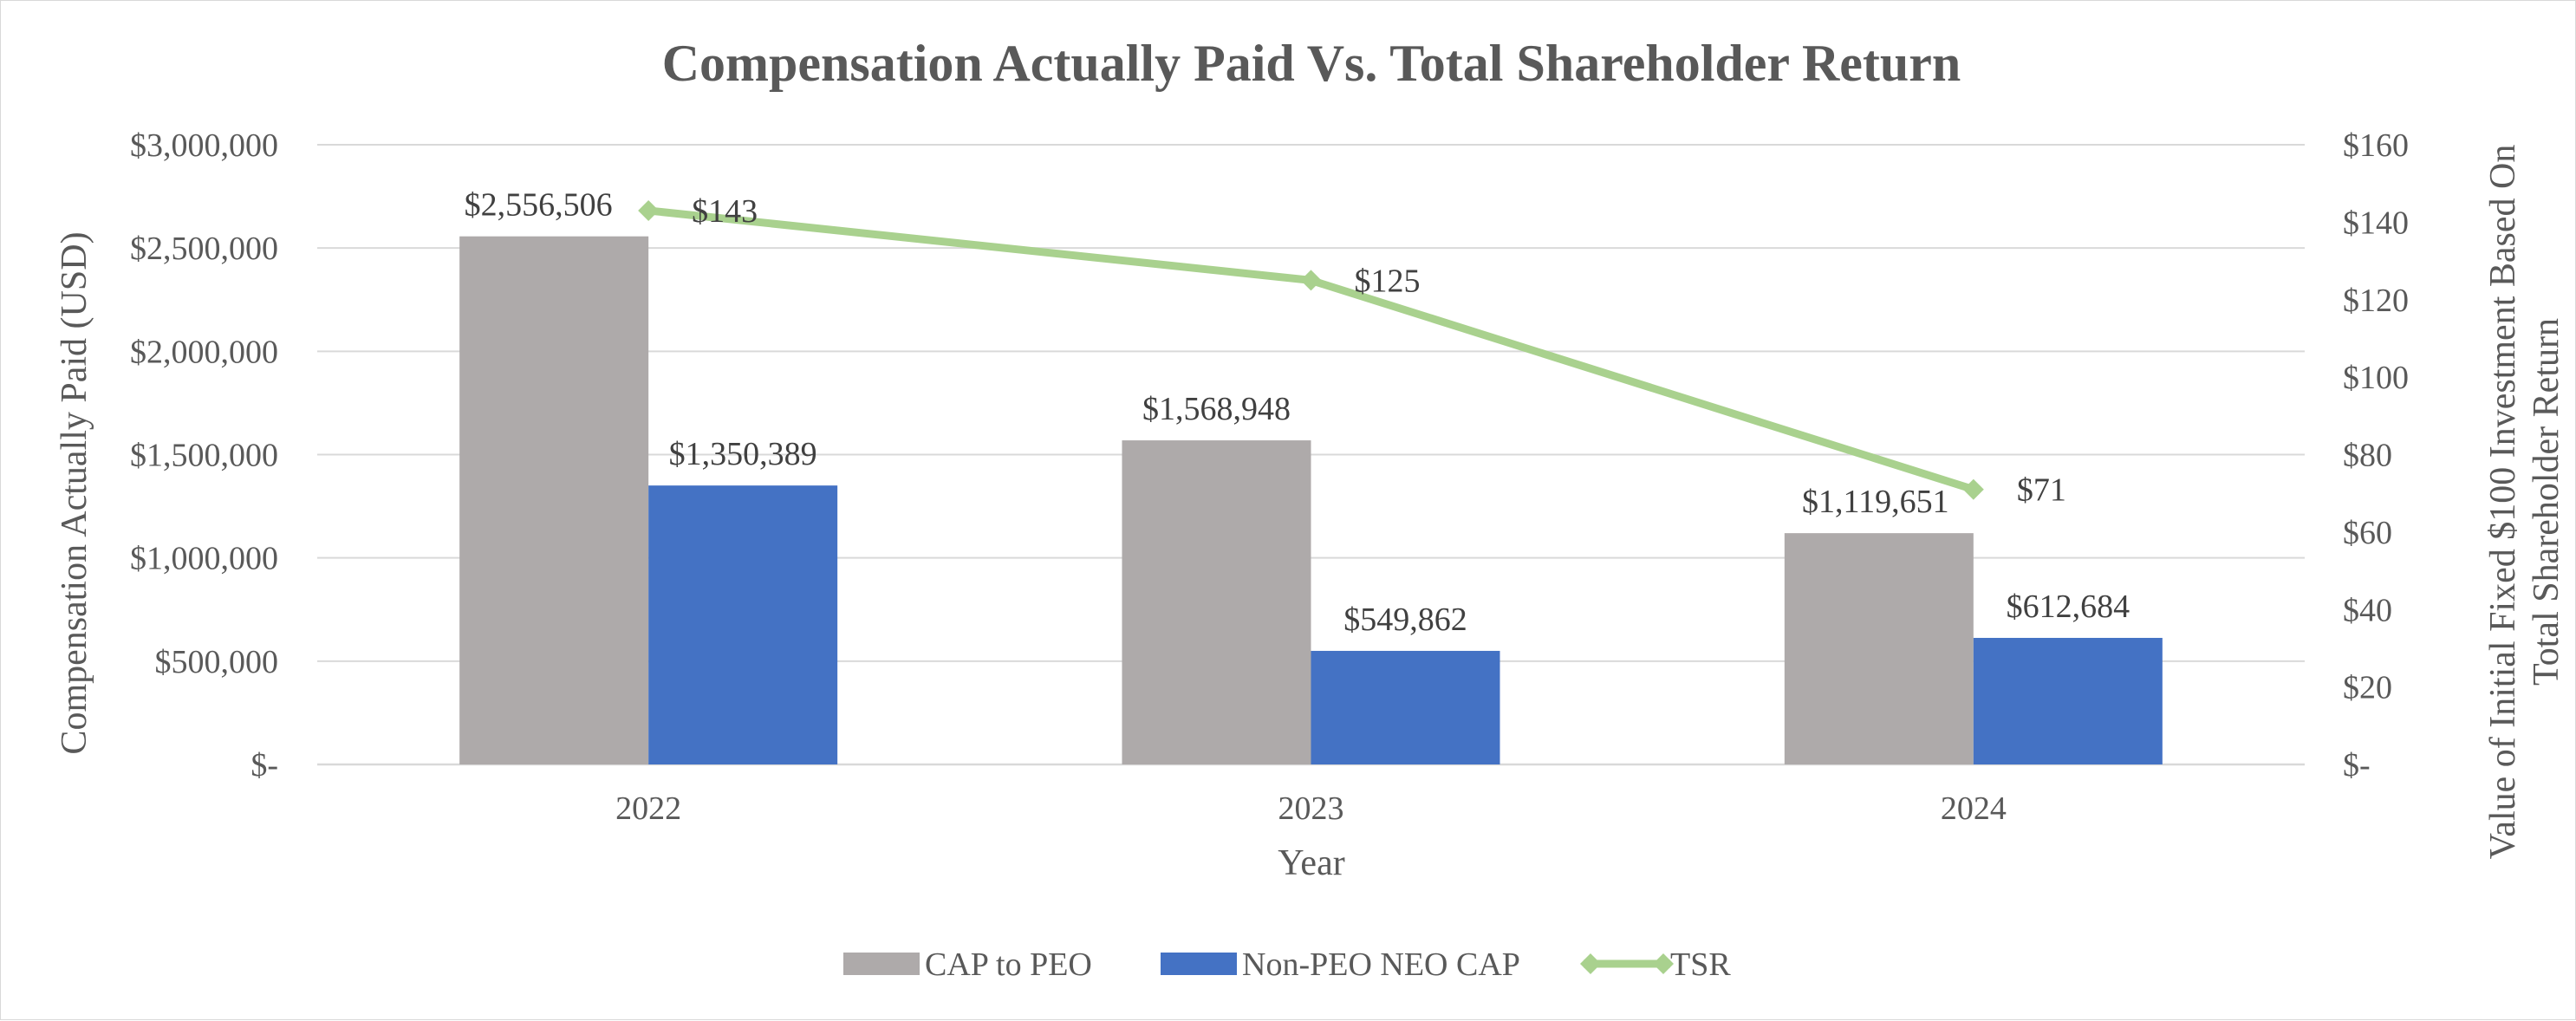  Describe the element at coordinates (539, 205) in the screenshot. I see `bar-data-label: $2,556,506` at that location.